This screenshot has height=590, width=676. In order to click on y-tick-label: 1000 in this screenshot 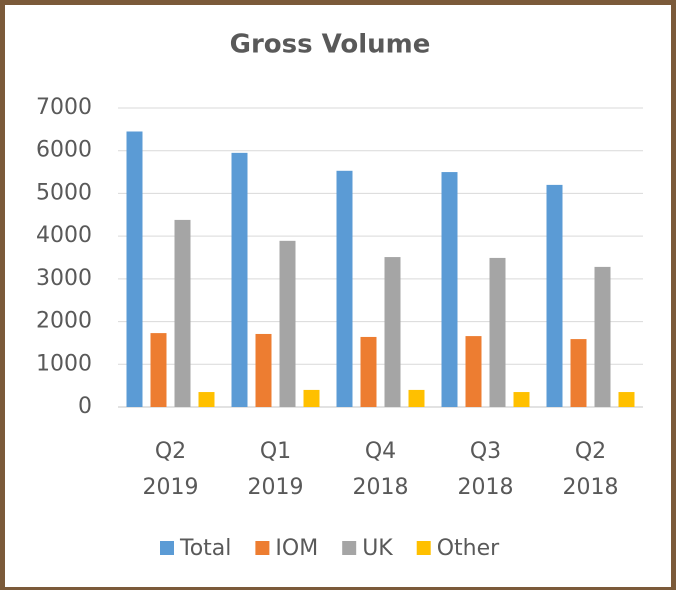, I will do `click(64, 363)`.